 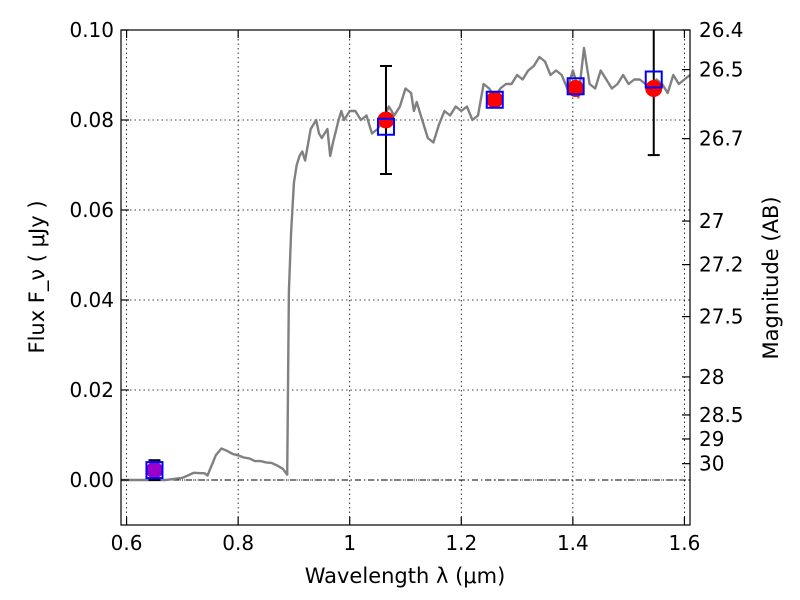 I want to click on x-tick-label: 0.6, so click(x=127, y=543).